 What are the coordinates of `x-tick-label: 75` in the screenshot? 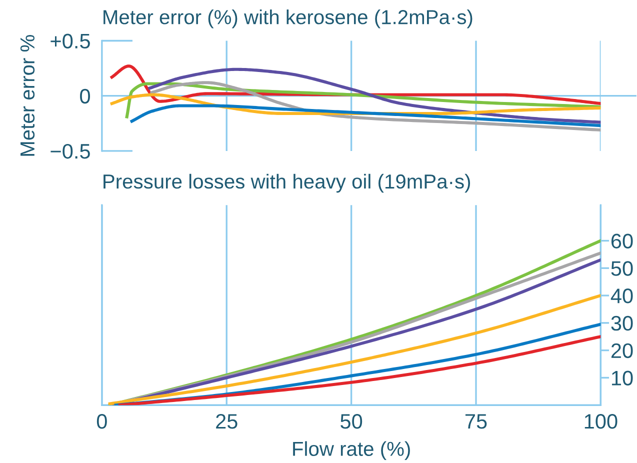 It's located at (476, 421).